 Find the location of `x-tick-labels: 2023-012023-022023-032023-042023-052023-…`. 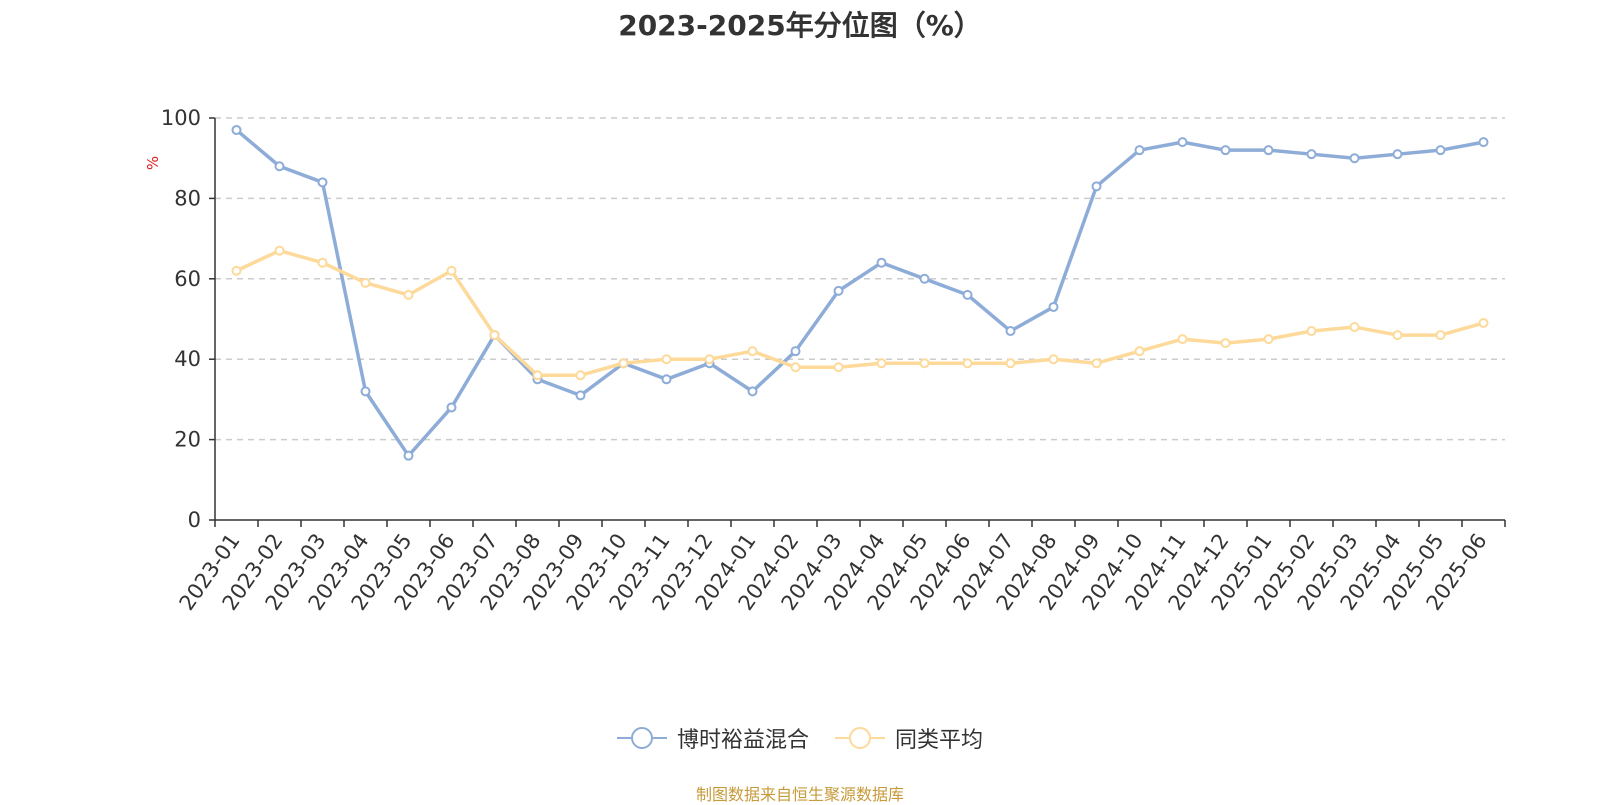

x-tick-labels: 2023-012023-022023-032023-042023-052023-… is located at coordinates (833, 572).